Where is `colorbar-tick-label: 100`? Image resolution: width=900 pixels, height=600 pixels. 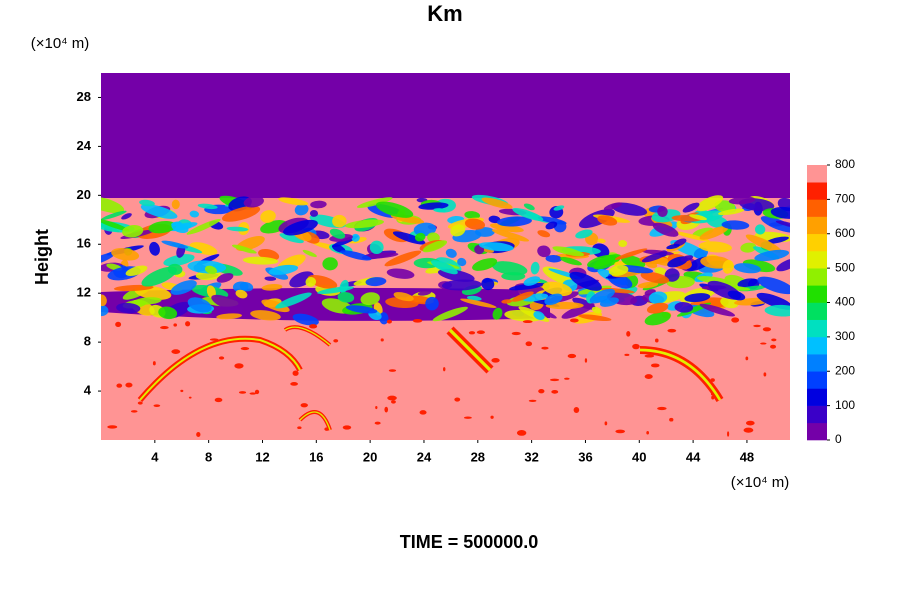 colorbar-tick-label: 100 is located at coordinates (845, 405).